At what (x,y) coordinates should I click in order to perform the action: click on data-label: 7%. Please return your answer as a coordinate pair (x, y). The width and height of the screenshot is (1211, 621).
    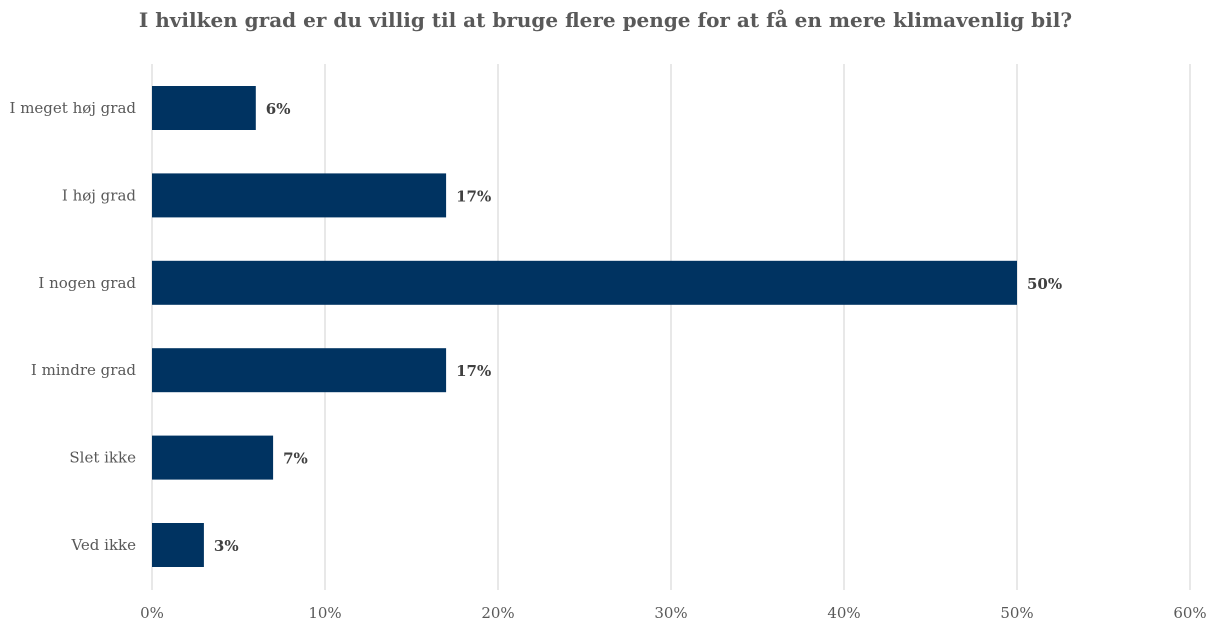
    Looking at the image, I should click on (295, 459).